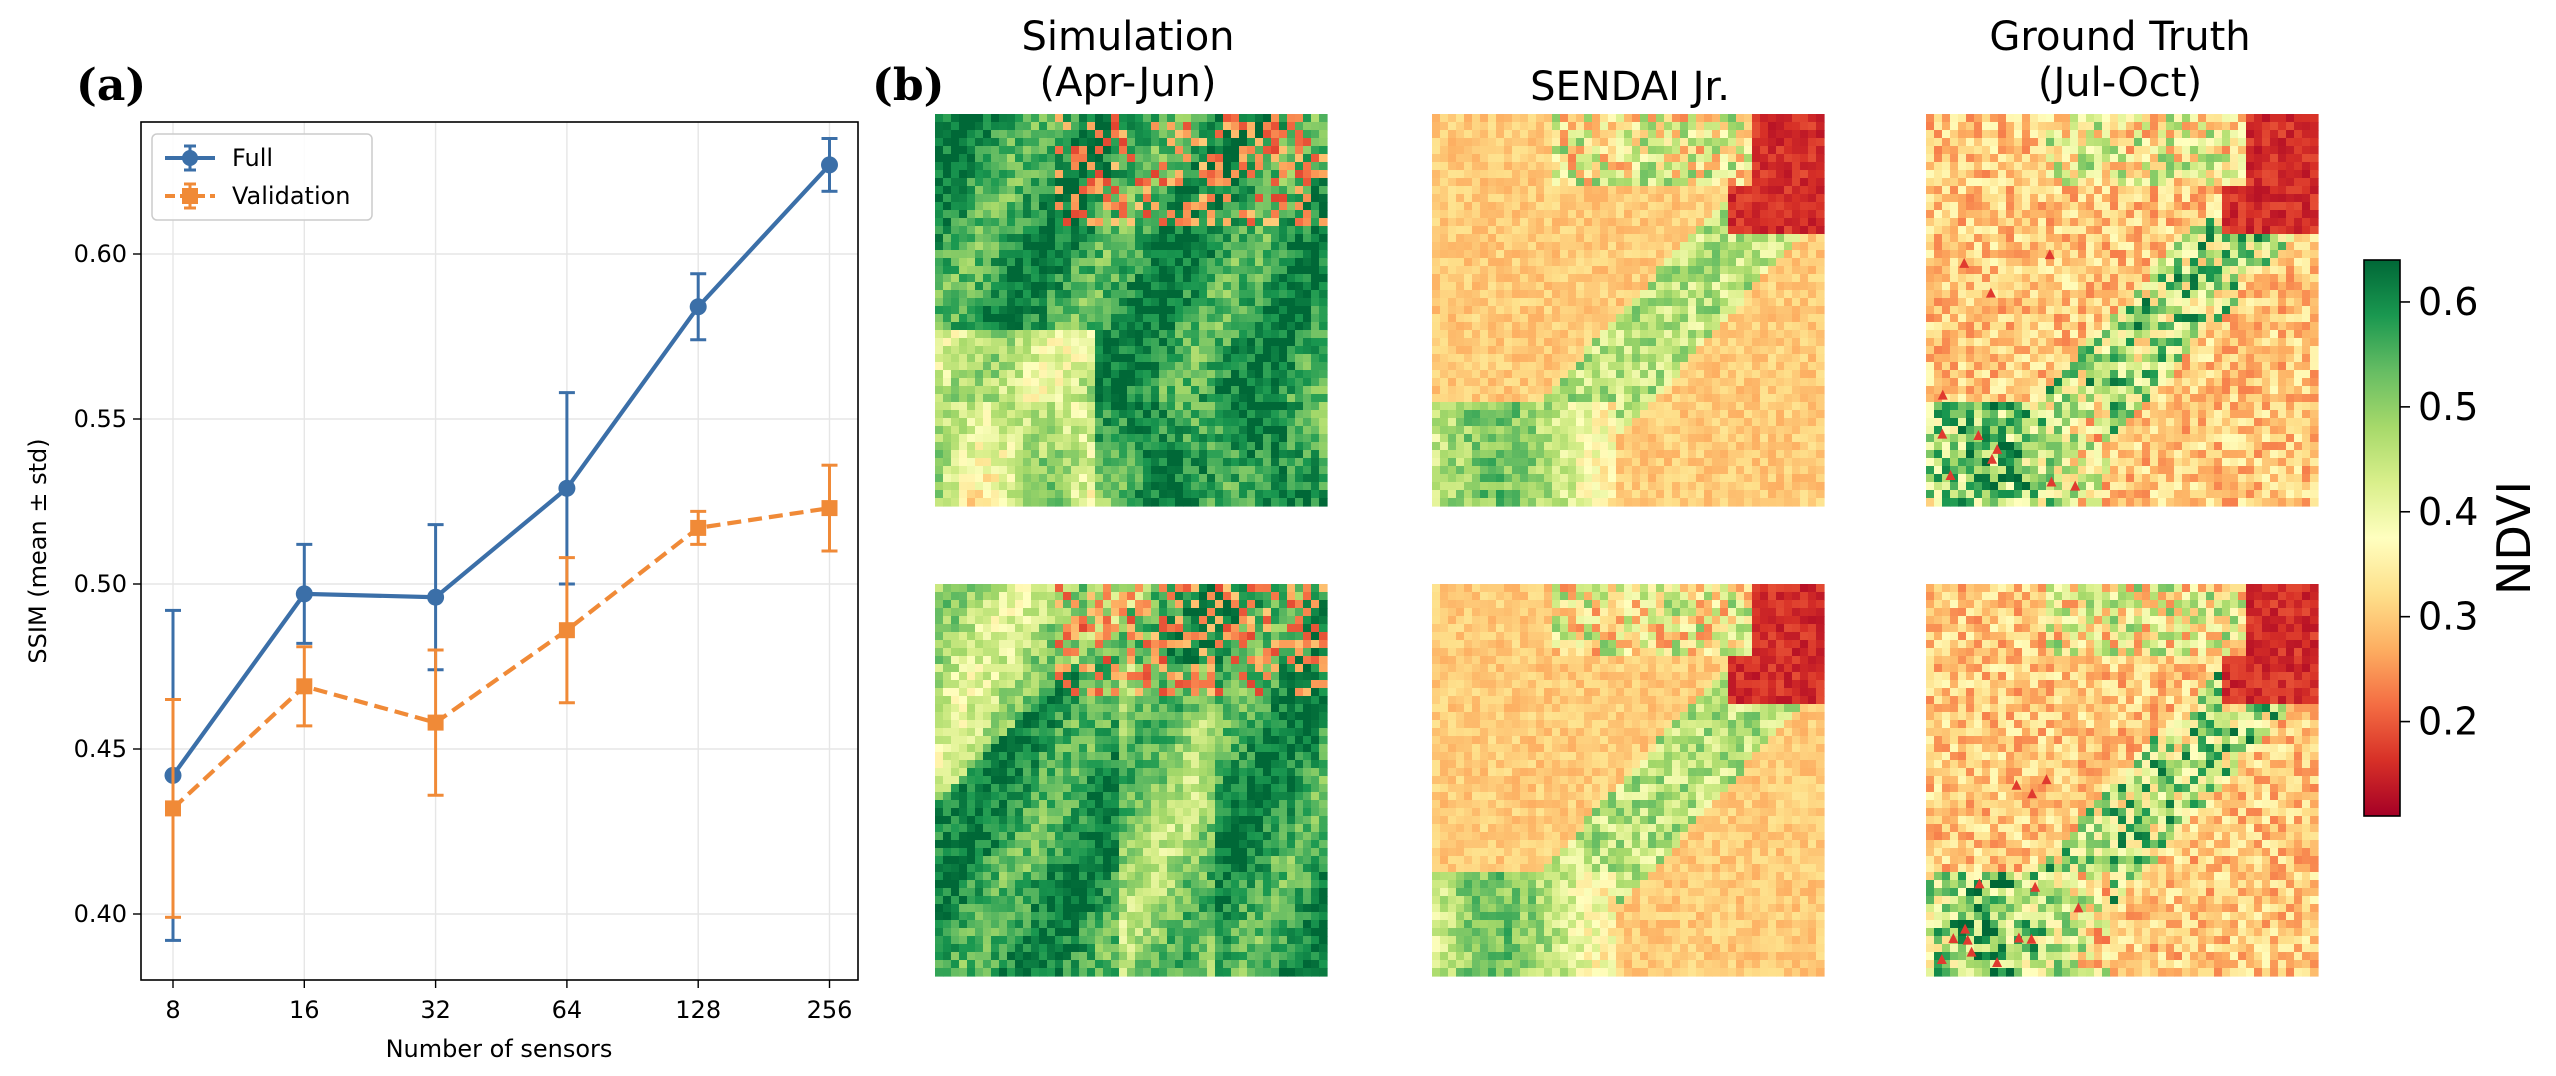  I want to click on map-title-simulation: Simulation, so click(1127, 37).